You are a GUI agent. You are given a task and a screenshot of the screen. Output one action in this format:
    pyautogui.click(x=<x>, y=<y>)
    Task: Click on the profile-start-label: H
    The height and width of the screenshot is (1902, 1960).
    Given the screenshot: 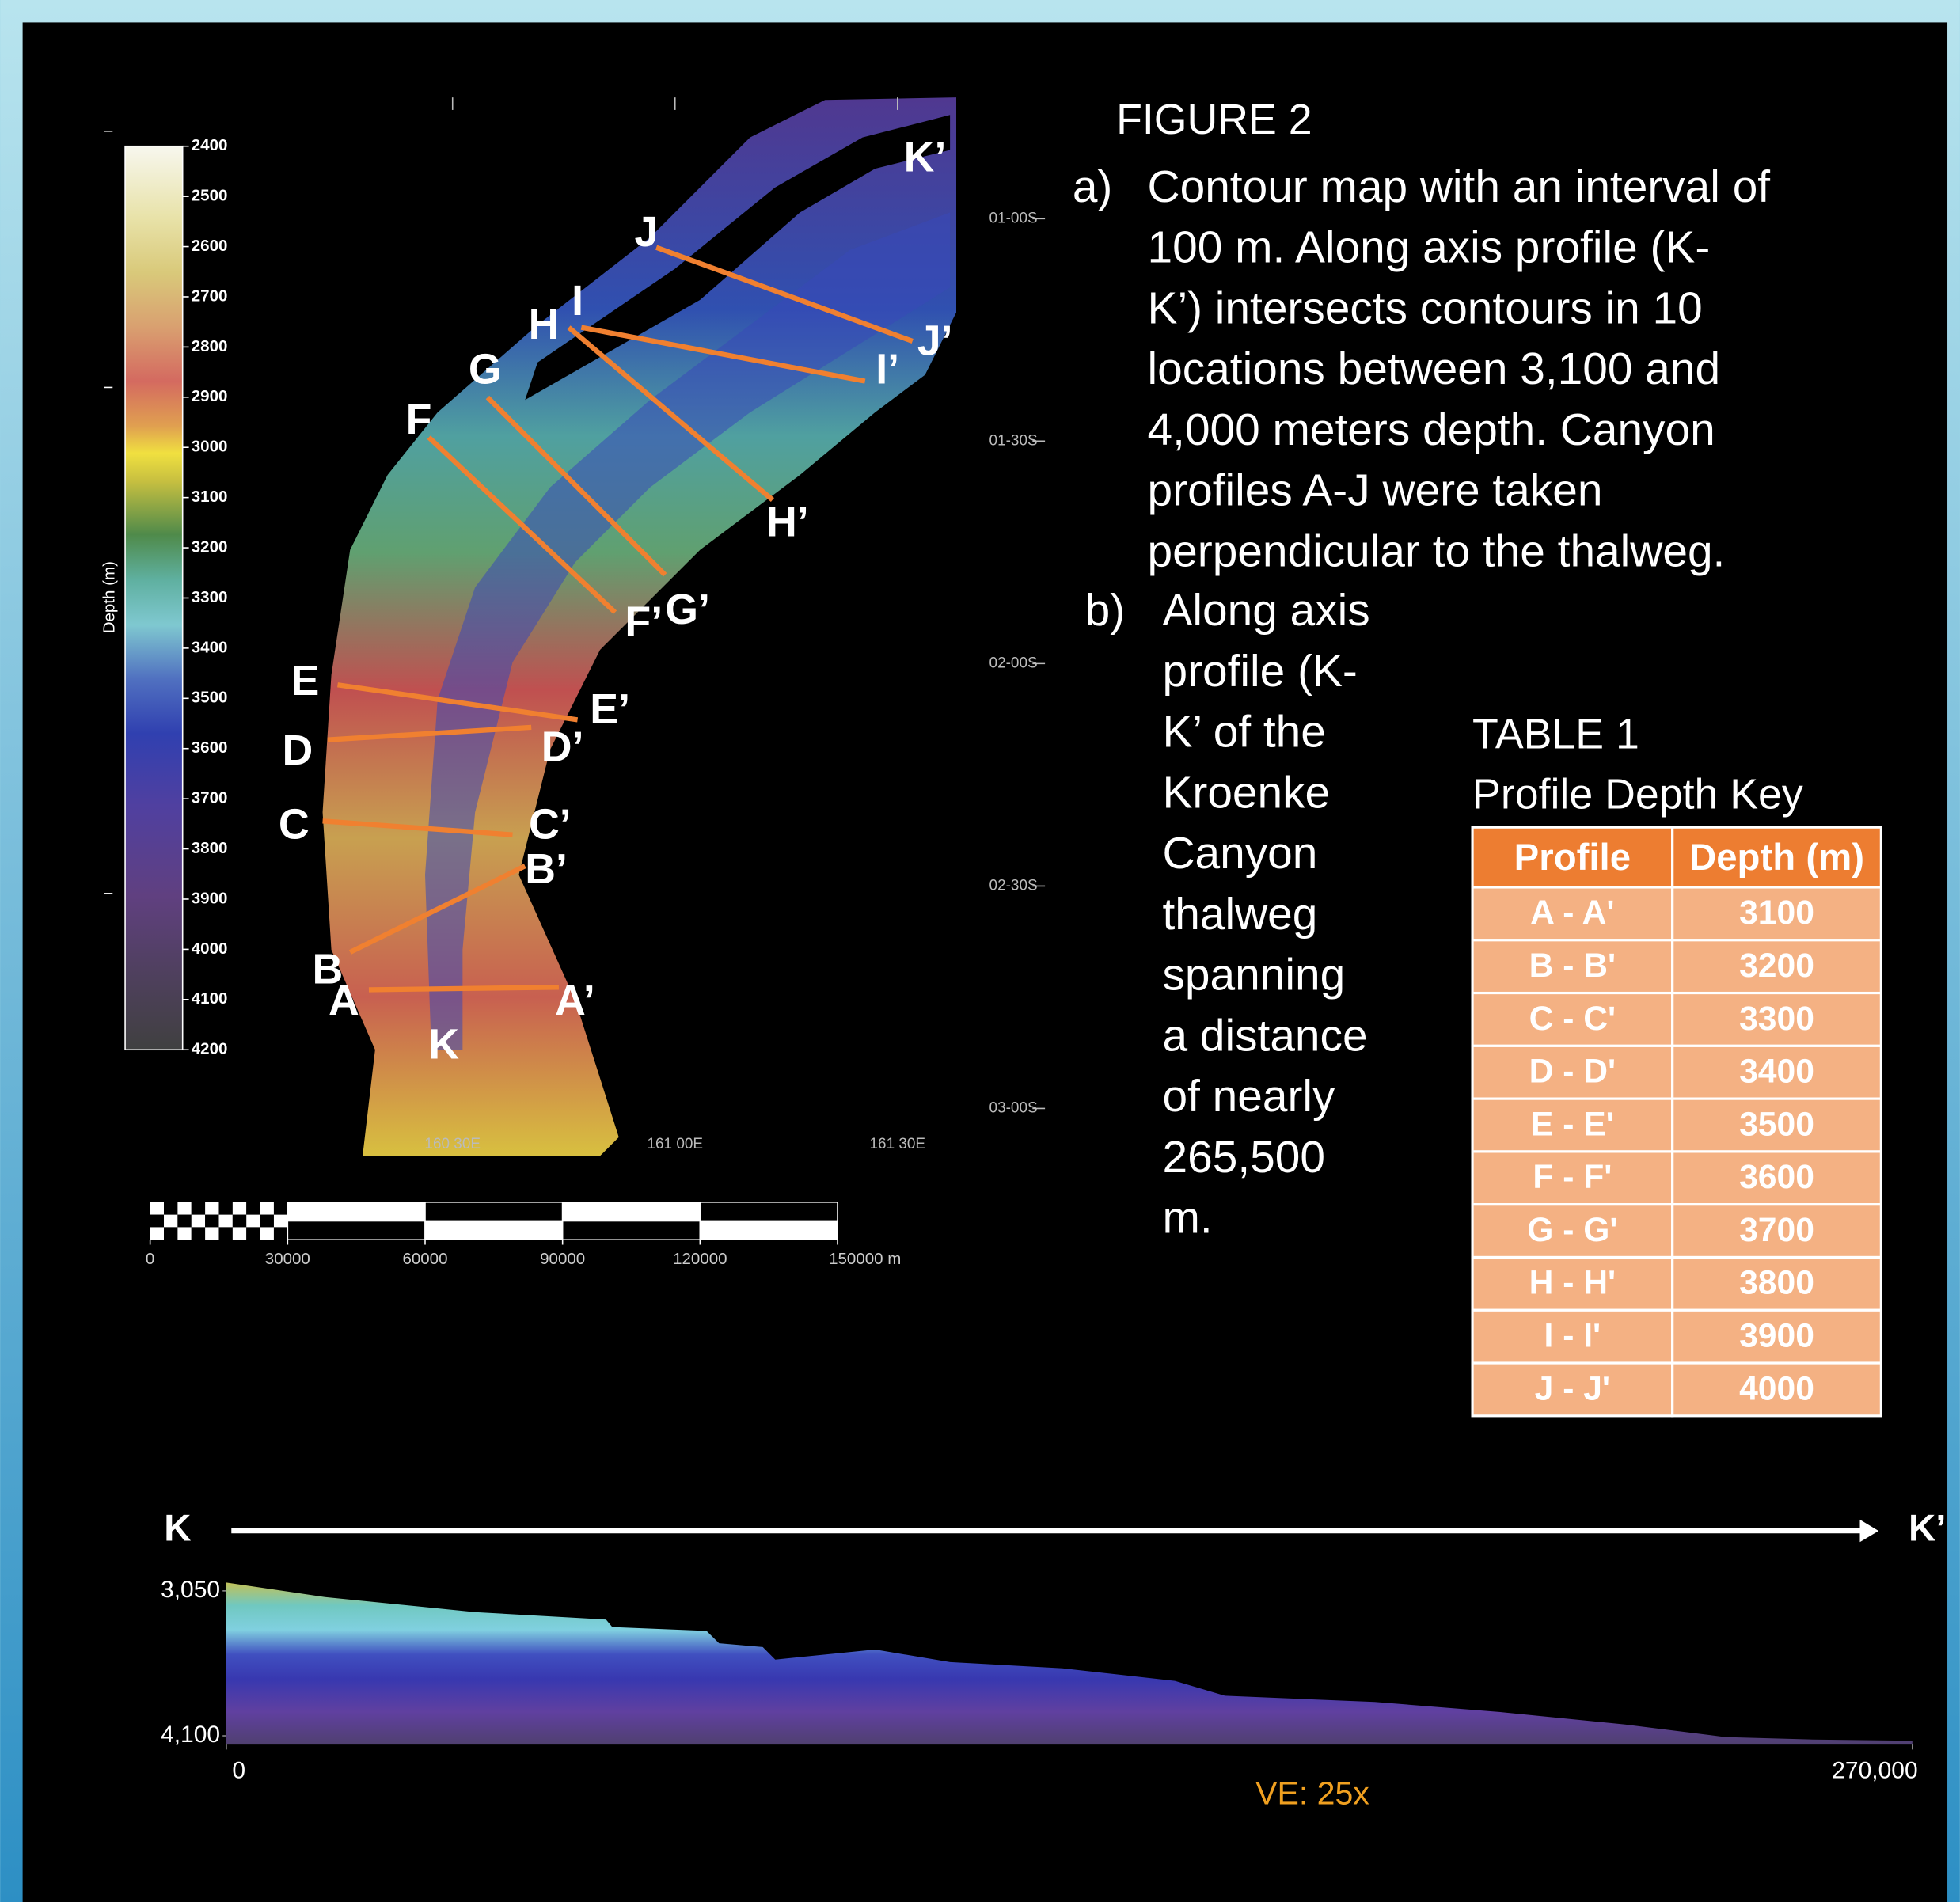 What is the action you would take?
    pyautogui.click(x=544, y=324)
    